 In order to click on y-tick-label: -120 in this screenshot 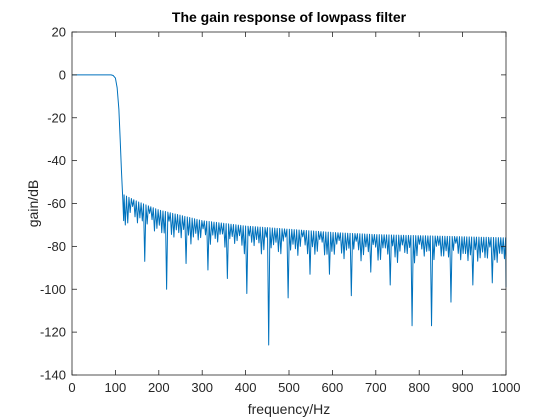, I will do `click(53, 332)`.